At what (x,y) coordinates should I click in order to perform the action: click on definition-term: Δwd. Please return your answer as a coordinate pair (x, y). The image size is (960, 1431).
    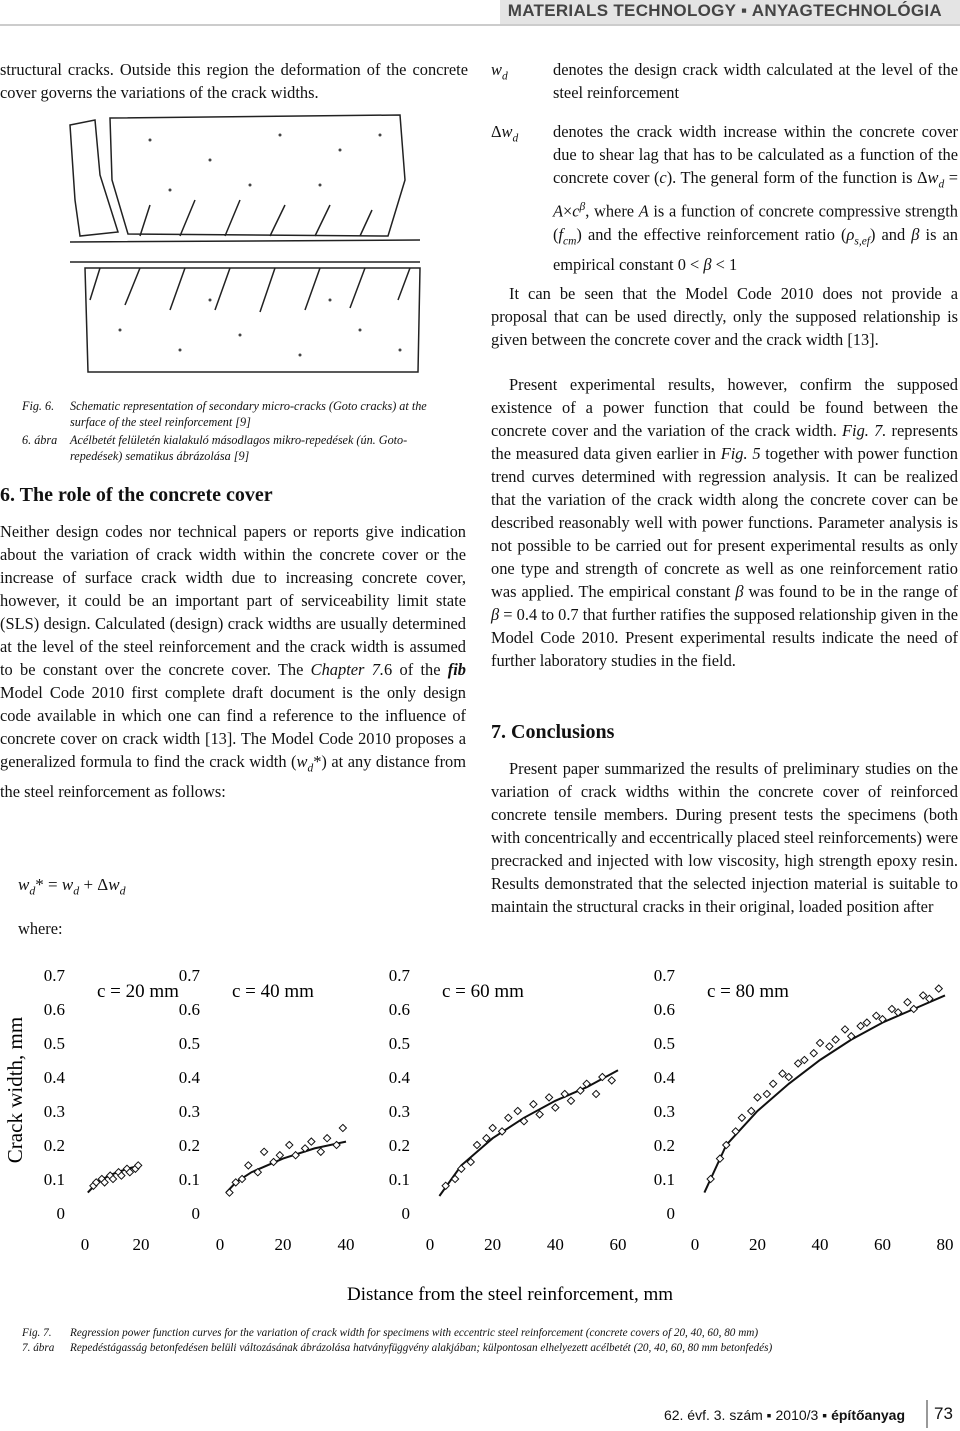
    Looking at the image, I should click on (504, 135).